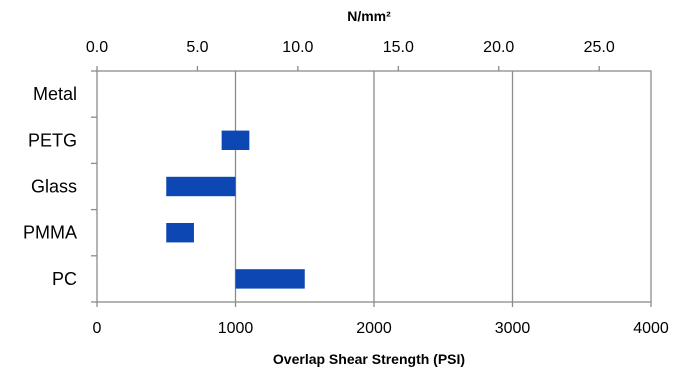 The image size is (673, 375). Describe the element at coordinates (50, 233) in the screenshot. I see `category-label-pmma: PMMA` at that location.